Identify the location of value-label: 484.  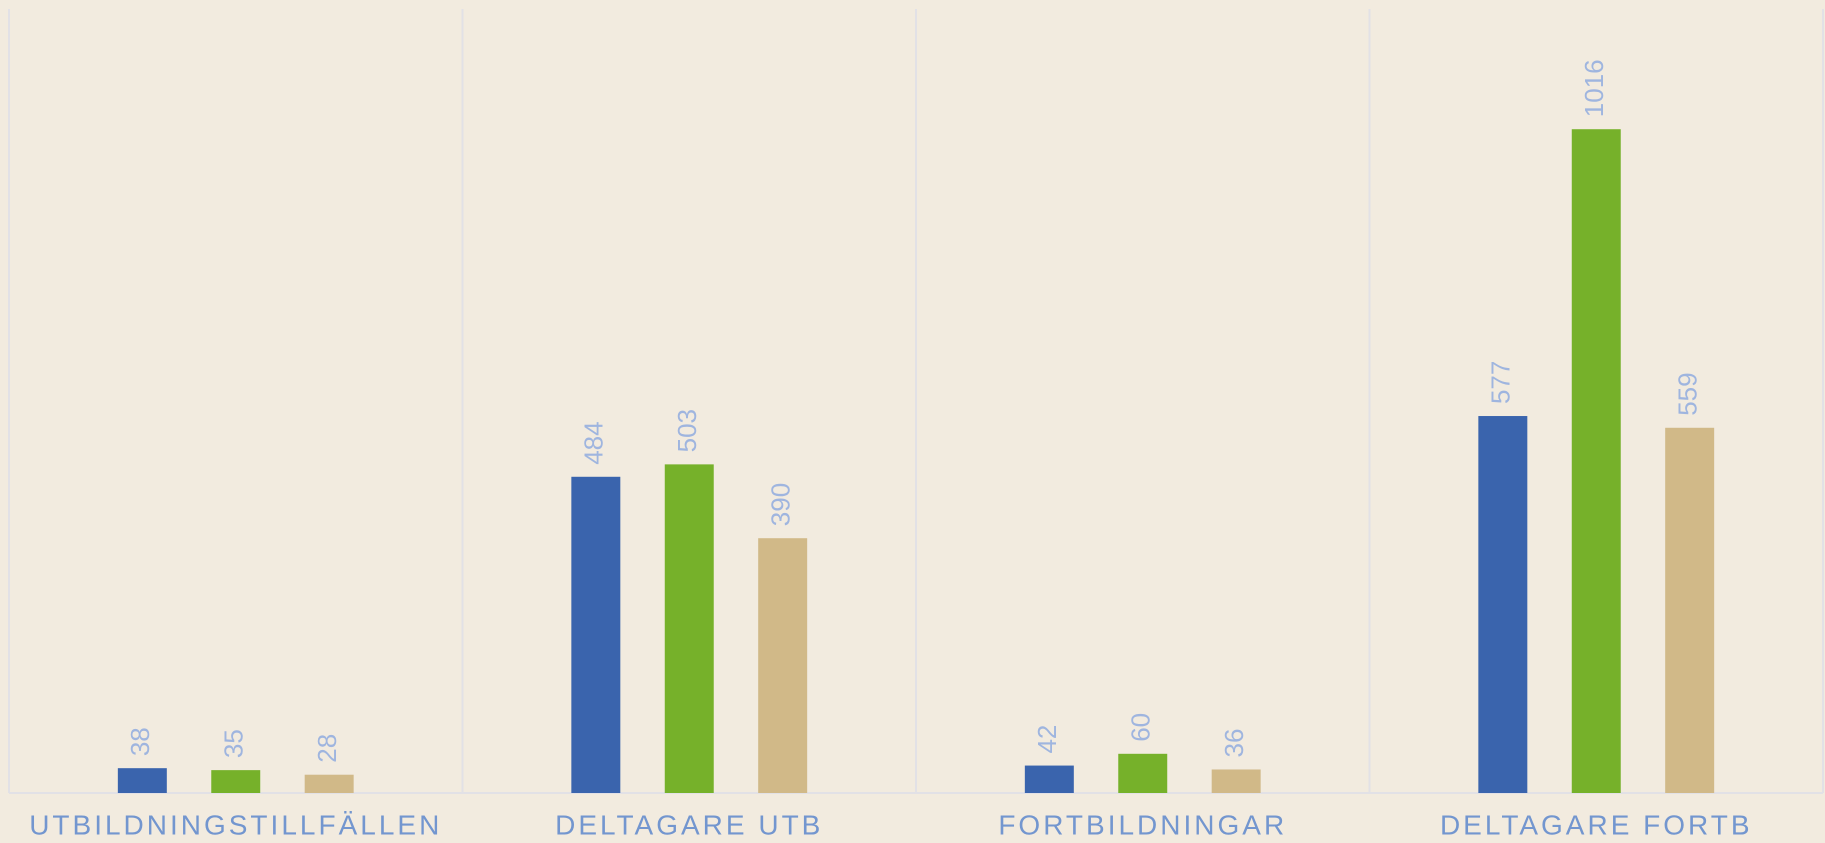
(594, 442).